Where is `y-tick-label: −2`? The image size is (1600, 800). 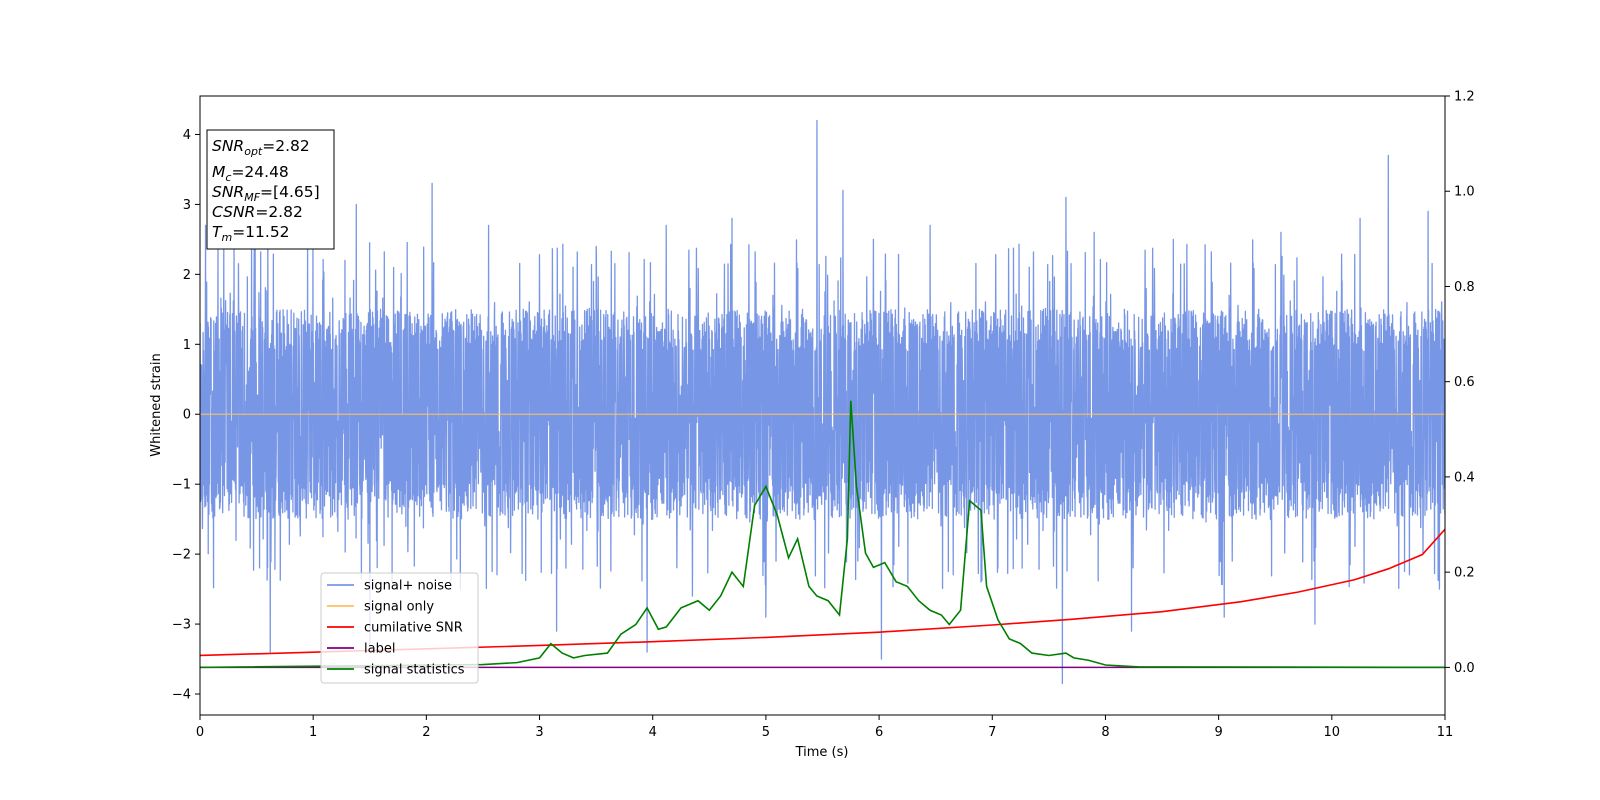
y-tick-label: −2 is located at coordinates (181, 555).